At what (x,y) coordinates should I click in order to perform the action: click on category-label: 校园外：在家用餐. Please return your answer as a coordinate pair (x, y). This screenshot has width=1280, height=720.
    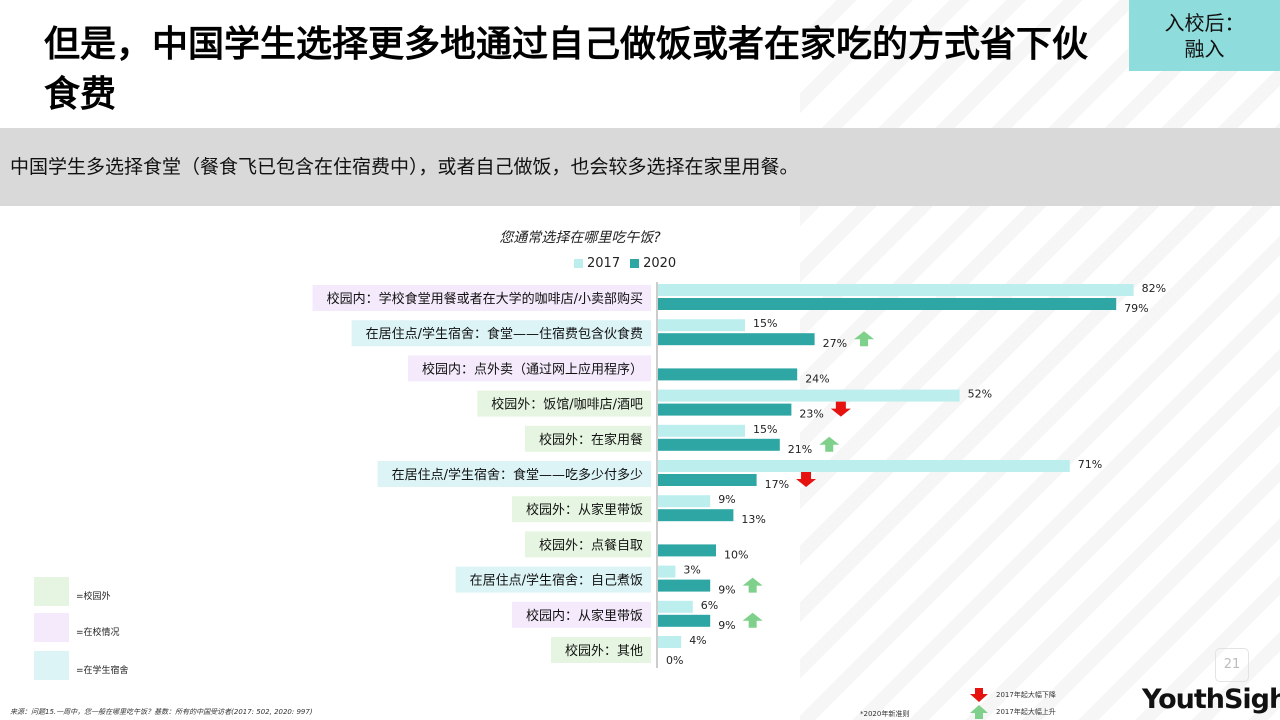
    Looking at the image, I should click on (591, 440).